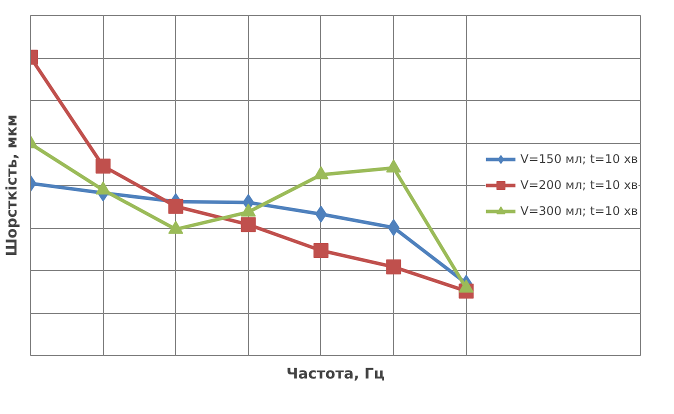 Image resolution: width=674 pixels, height=414 pixels. I want to click on legend-label: V=200 мл; t=10 хв, so click(579, 185).